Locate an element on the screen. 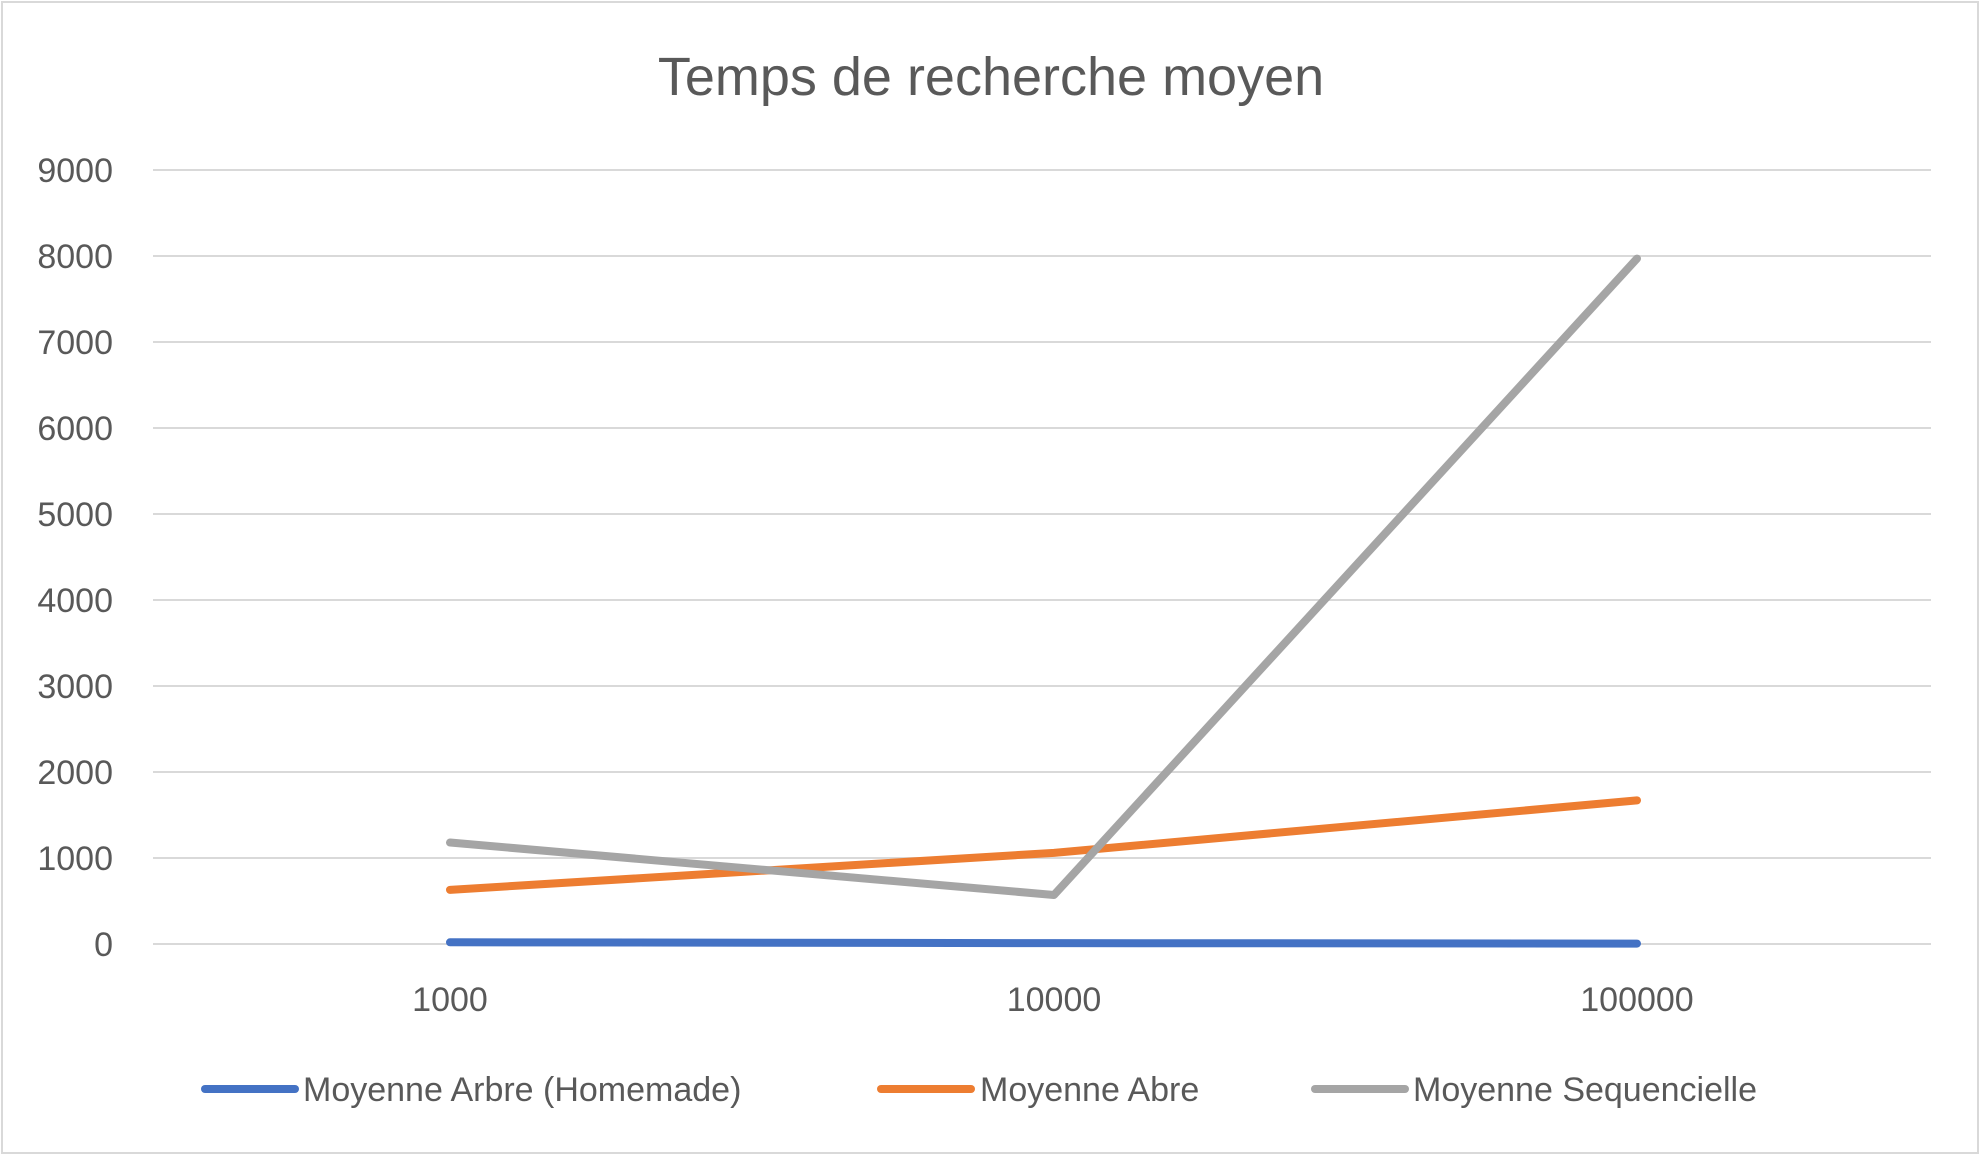 The image size is (1982, 1157). y-tick-label: 8000 is located at coordinates (75, 257).